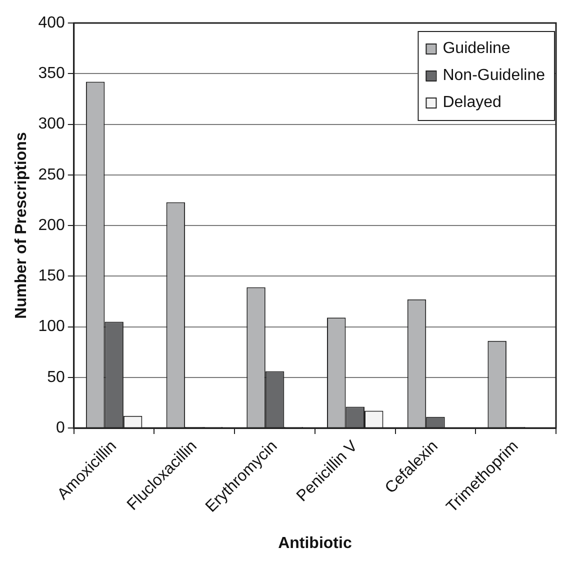 This screenshot has height=565, width=574. Describe the element at coordinates (51, 124) in the screenshot. I see `y-tick-label: 300` at that location.